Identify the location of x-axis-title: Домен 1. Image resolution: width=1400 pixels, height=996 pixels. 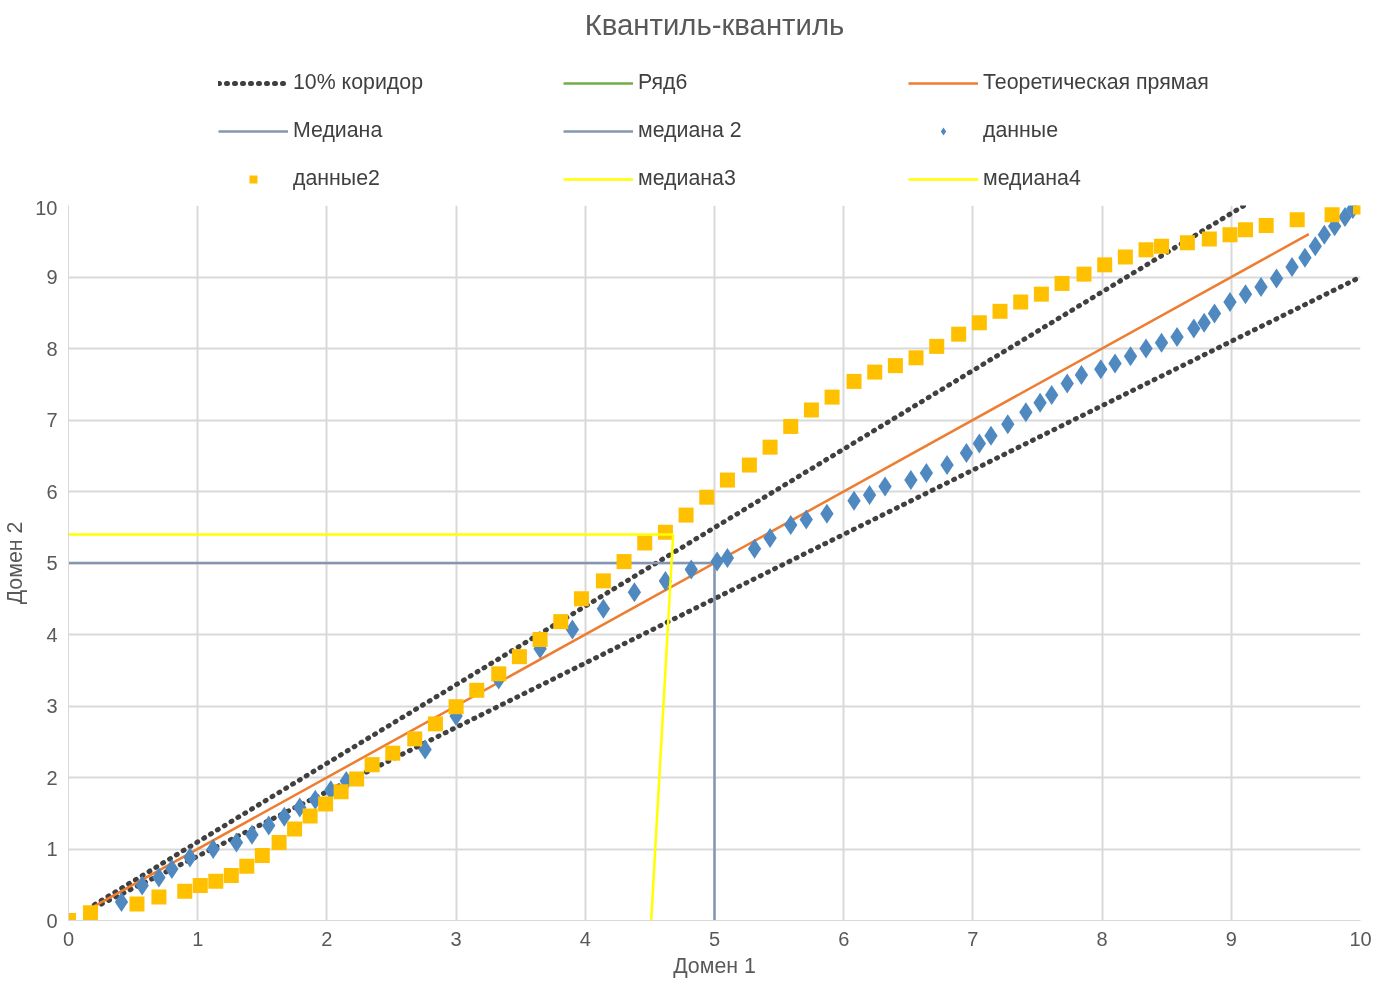
(714, 965).